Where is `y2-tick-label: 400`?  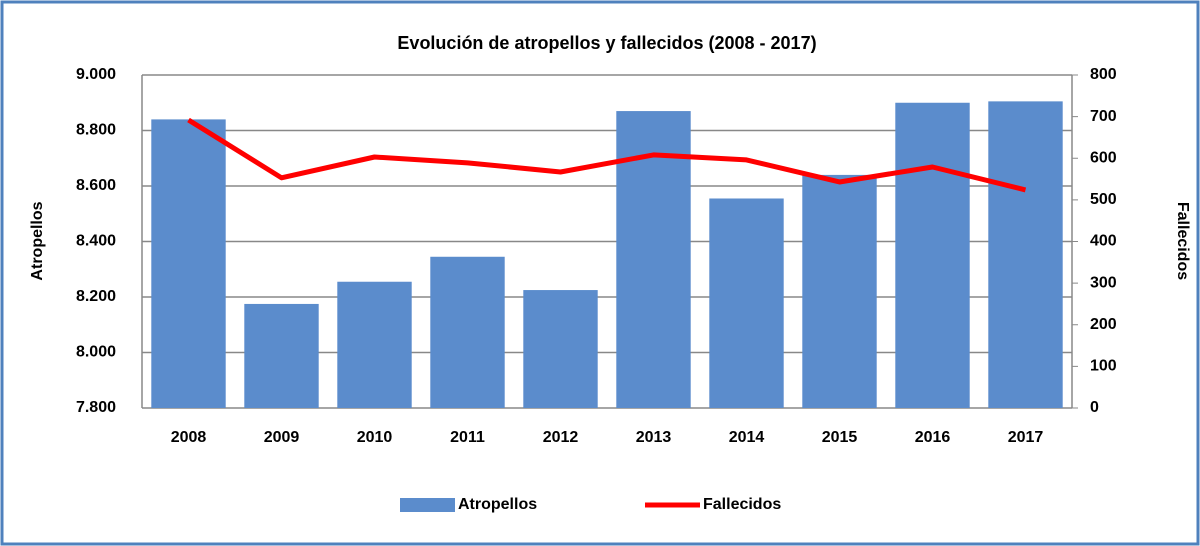
y2-tick-label: 400 is located at coordinates (1103, 241).